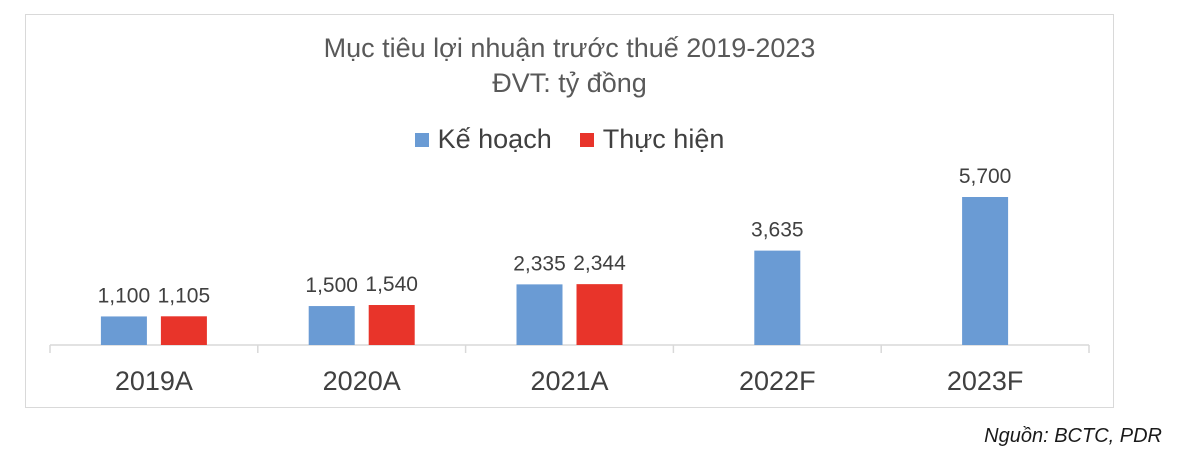  Describe the element at coordinates (985, 381) in the screenshot. I see `x-tick-label-2023F: 2023F` at that location.